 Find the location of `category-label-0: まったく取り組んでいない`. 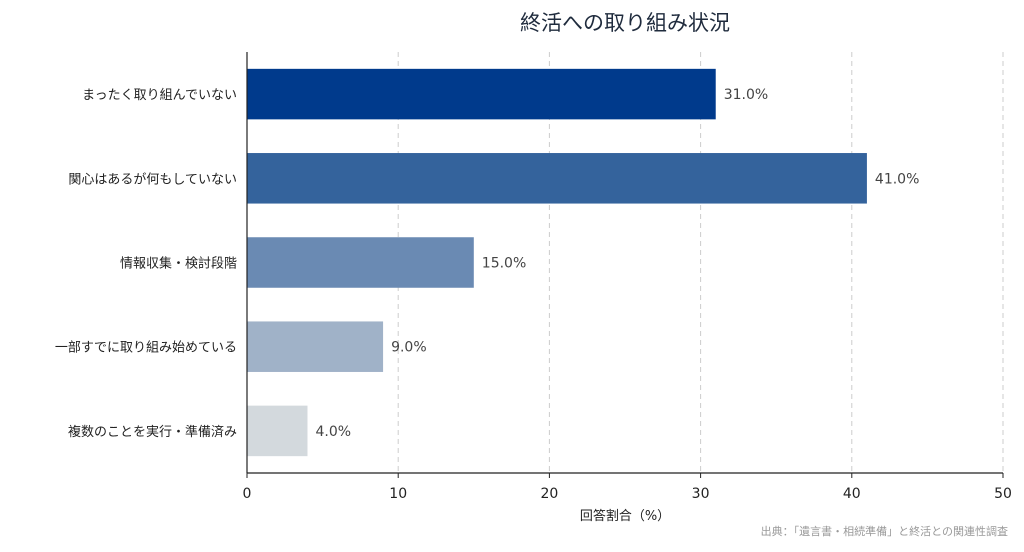

category-label-0: まったく取り組んでいない is located at coordinates (159, 95).